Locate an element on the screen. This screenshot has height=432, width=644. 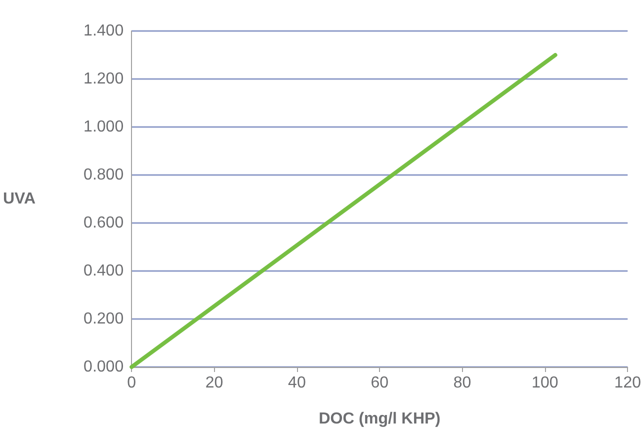
y-tick-label: 0.800 is located at coordinates (104, 175).